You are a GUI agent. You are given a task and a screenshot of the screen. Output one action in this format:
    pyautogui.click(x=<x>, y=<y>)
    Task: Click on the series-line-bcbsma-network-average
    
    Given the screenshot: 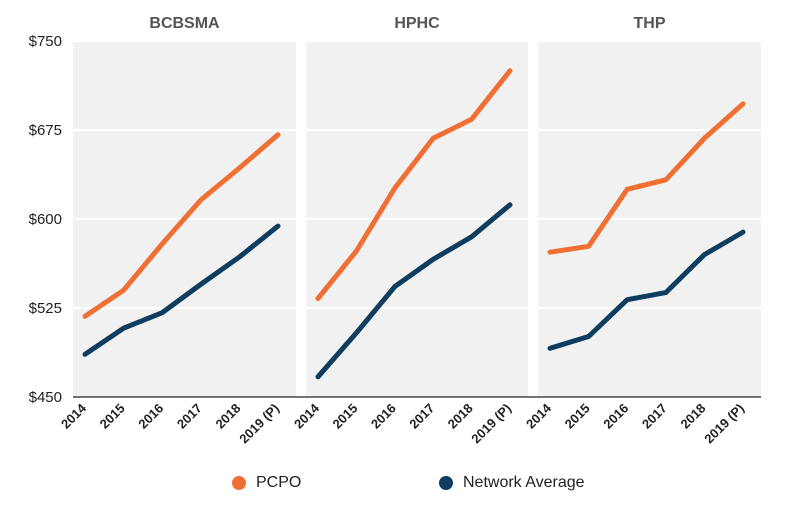 What is the action you would take?
    pyautogui.click(x=181, y=290)
    